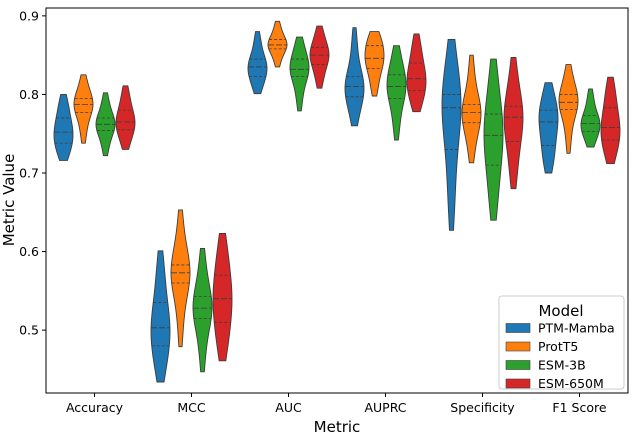  What do you see at coordinates (560, 311) in the screenshot?
I see `legend-title: Model` at bounding box center [560, 311].